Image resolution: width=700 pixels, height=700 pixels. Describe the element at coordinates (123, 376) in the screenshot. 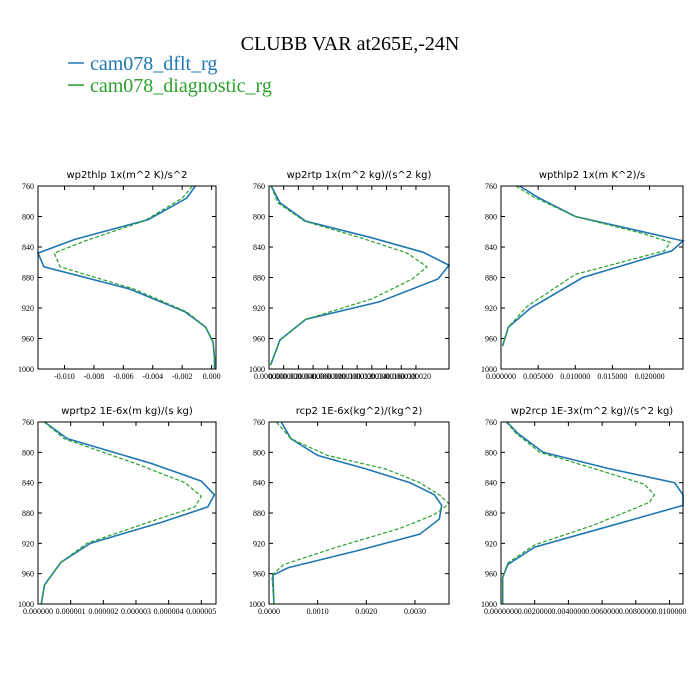

I see `x-tick-label: -0.006` at that location.